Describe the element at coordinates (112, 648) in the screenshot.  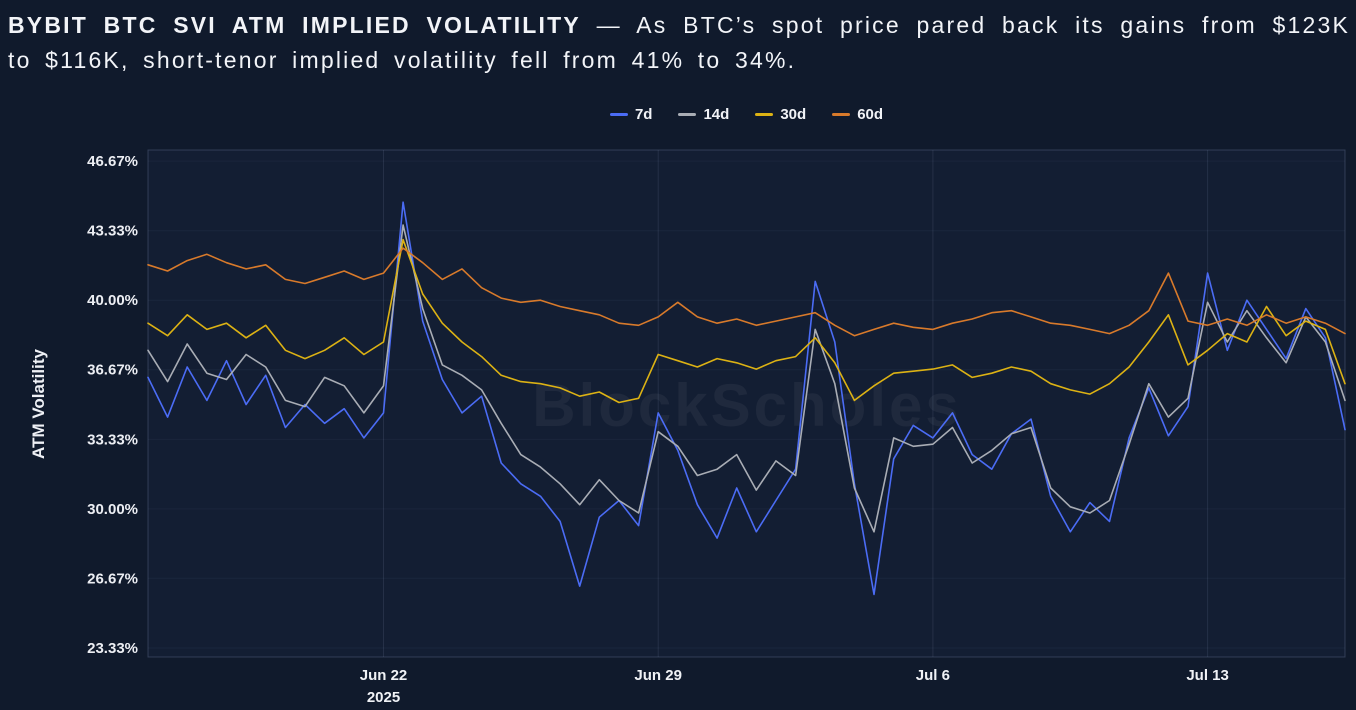
I see `y-tick-label: 23.33%` at that location.